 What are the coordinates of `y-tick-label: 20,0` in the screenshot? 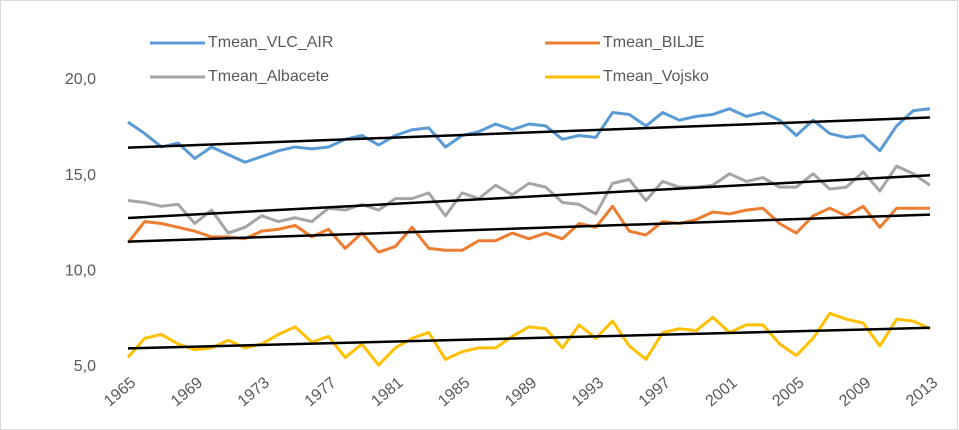 It's located at (80, 79).